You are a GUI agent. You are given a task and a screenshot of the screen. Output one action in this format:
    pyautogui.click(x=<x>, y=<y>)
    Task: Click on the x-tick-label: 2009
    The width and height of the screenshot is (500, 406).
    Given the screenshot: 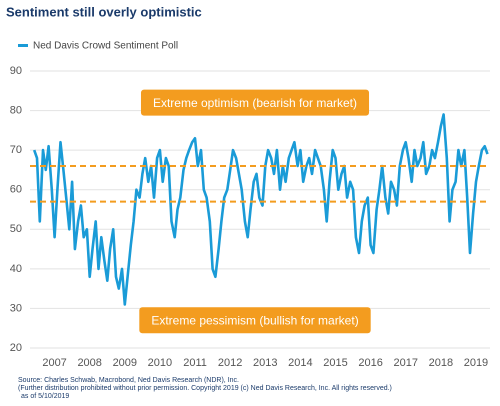 What is the action you would take?
    pyautogui.click(x=125, y=363)
    